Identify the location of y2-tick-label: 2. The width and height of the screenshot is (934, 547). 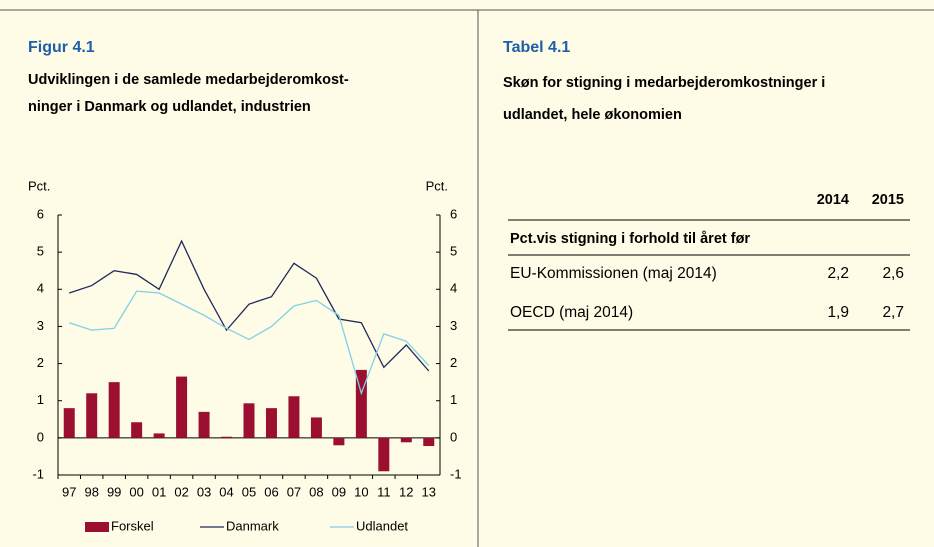
(453, 362).